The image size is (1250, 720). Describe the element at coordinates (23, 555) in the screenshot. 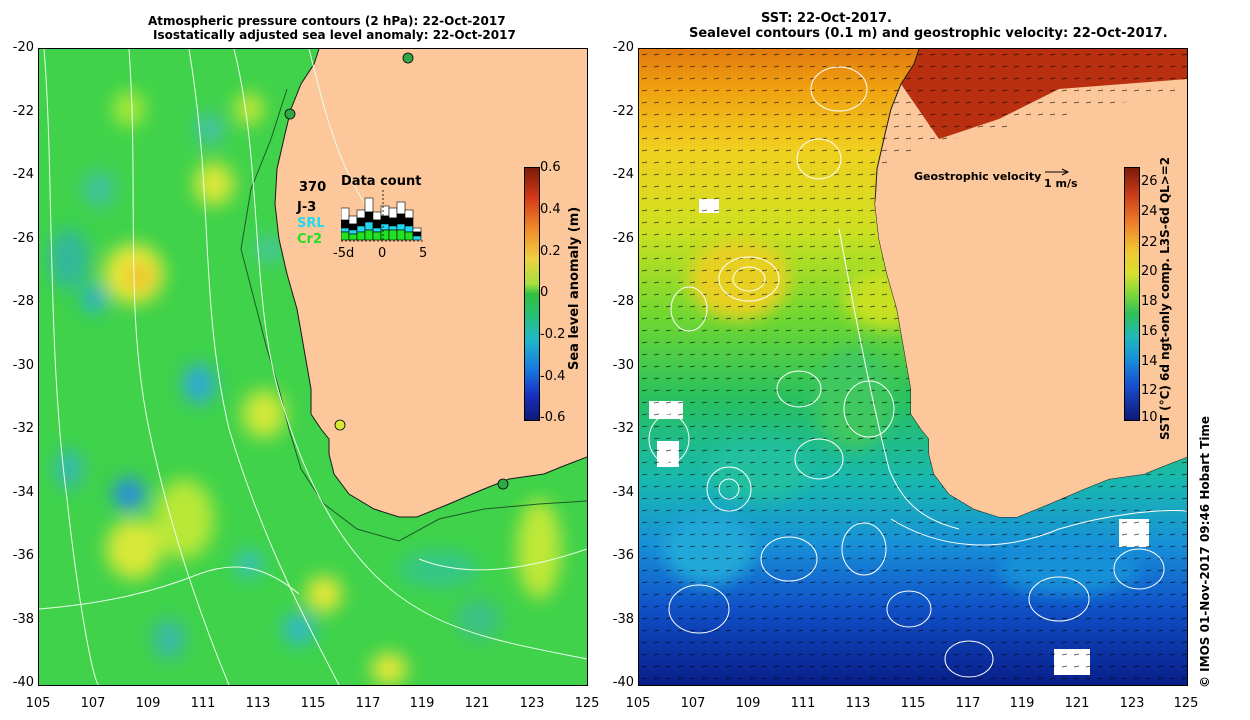

I see `left-ytick: -36` at that location.